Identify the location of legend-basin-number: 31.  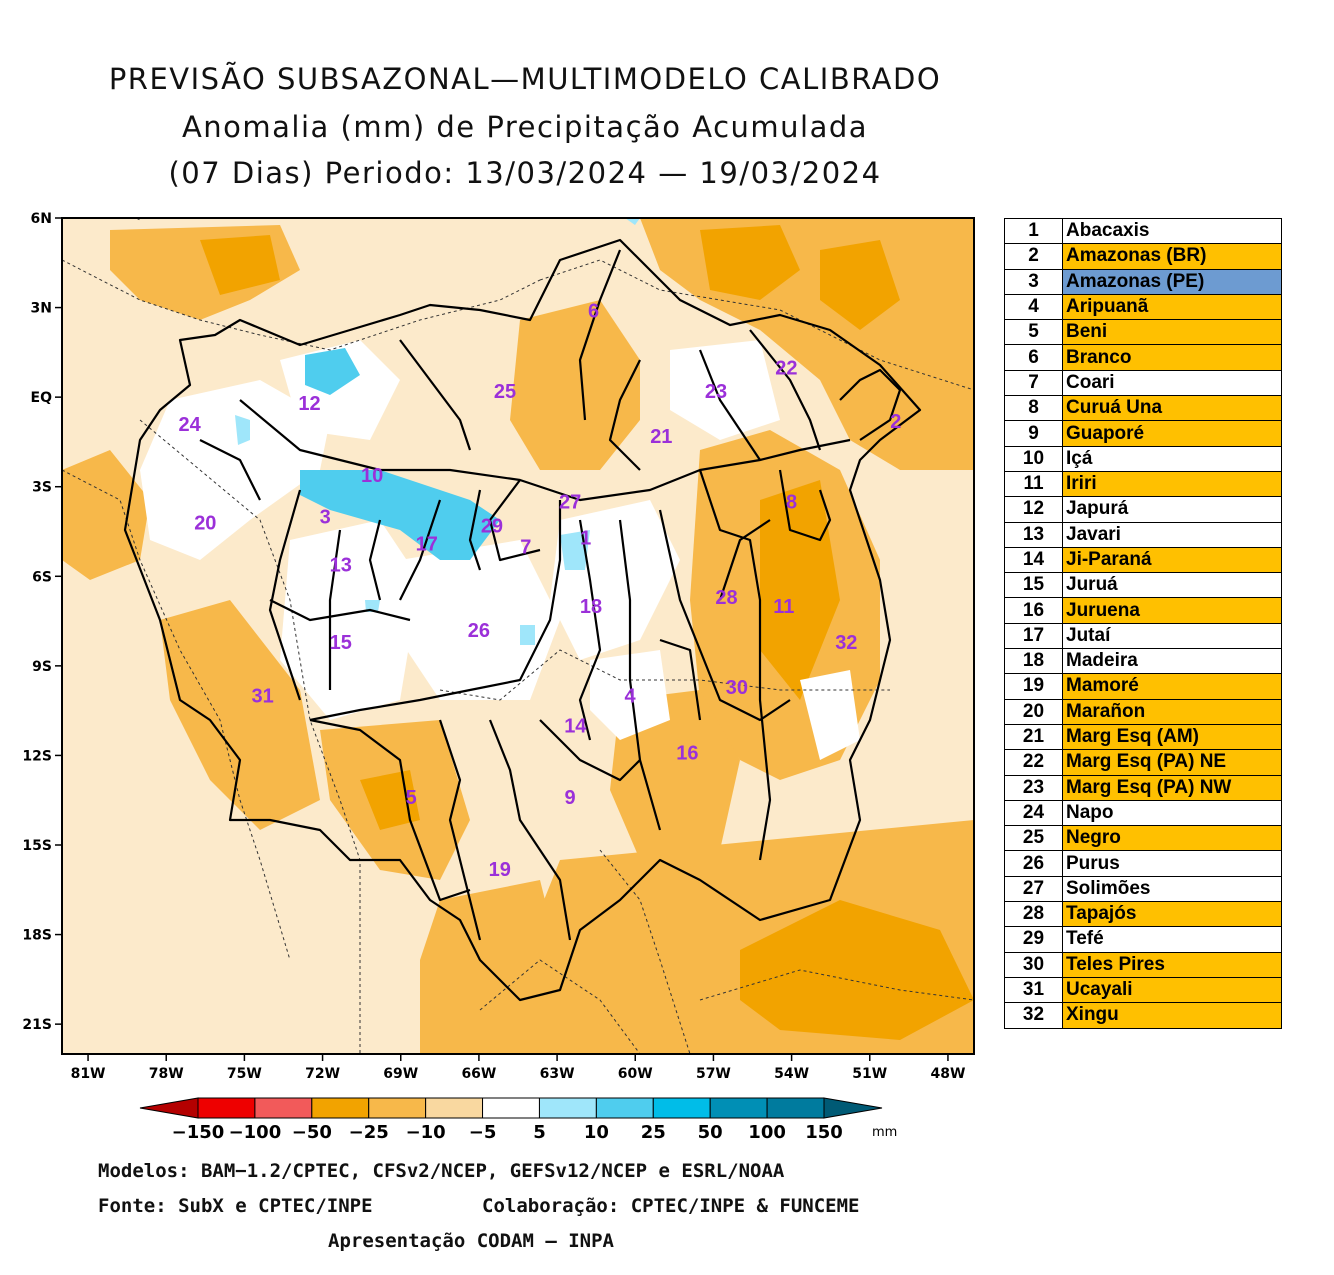
(1033, 990).